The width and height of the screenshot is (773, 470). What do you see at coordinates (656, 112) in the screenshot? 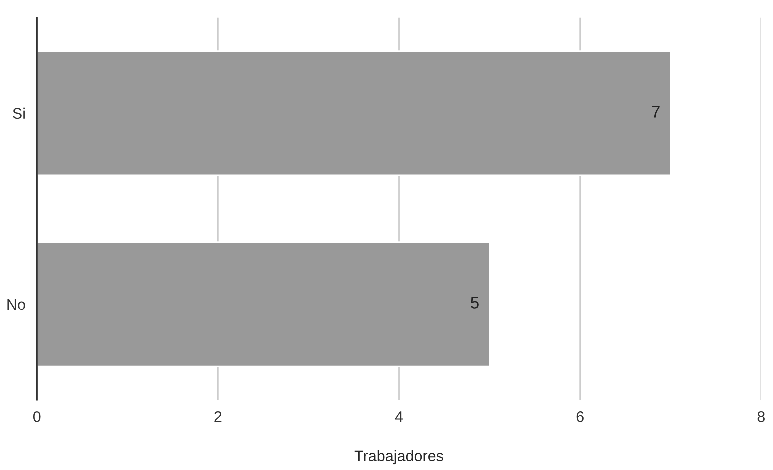
I see `data-label: 7` at bounding box center [656, 112].